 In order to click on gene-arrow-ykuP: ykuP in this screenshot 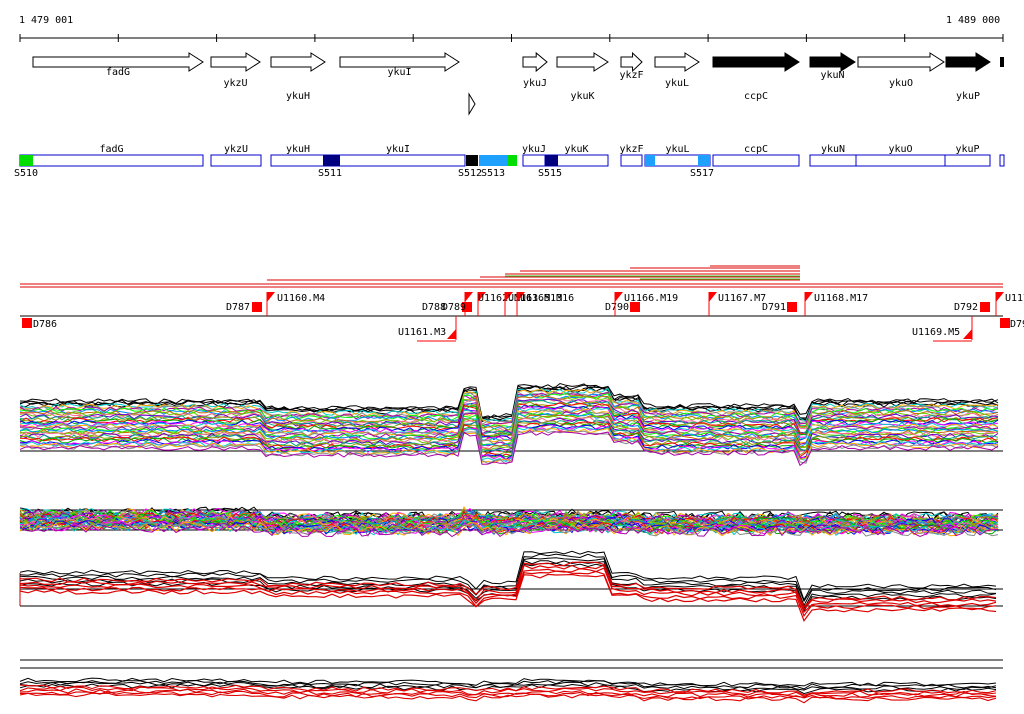, I will do `click(968, 77)`.